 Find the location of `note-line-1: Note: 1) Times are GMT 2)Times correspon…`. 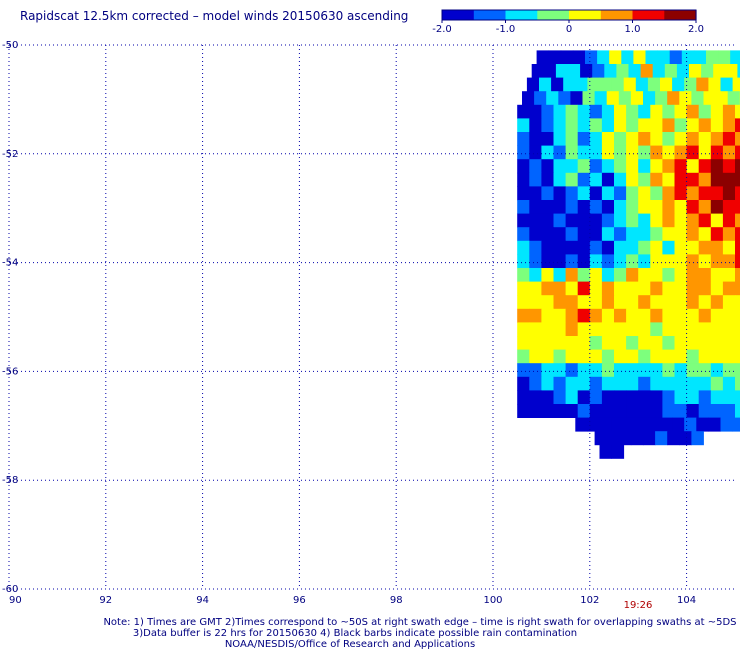

note-line-1: Note: 1) Times are GMT 2)Times correspon… is located at coordinates (419, 622).